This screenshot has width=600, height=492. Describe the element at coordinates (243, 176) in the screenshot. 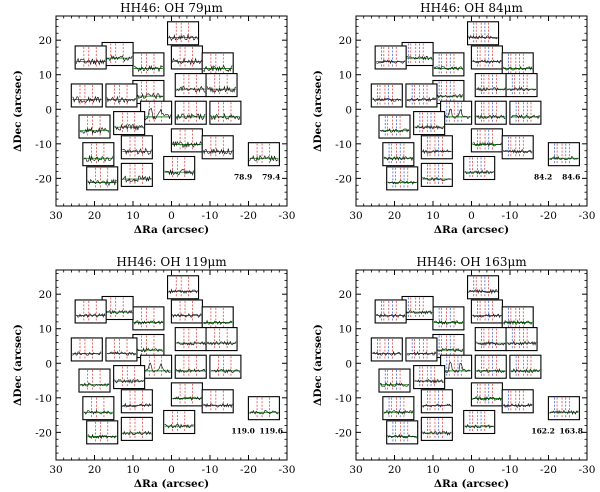

I see `wavelength-label-left: 78.9` at that location.